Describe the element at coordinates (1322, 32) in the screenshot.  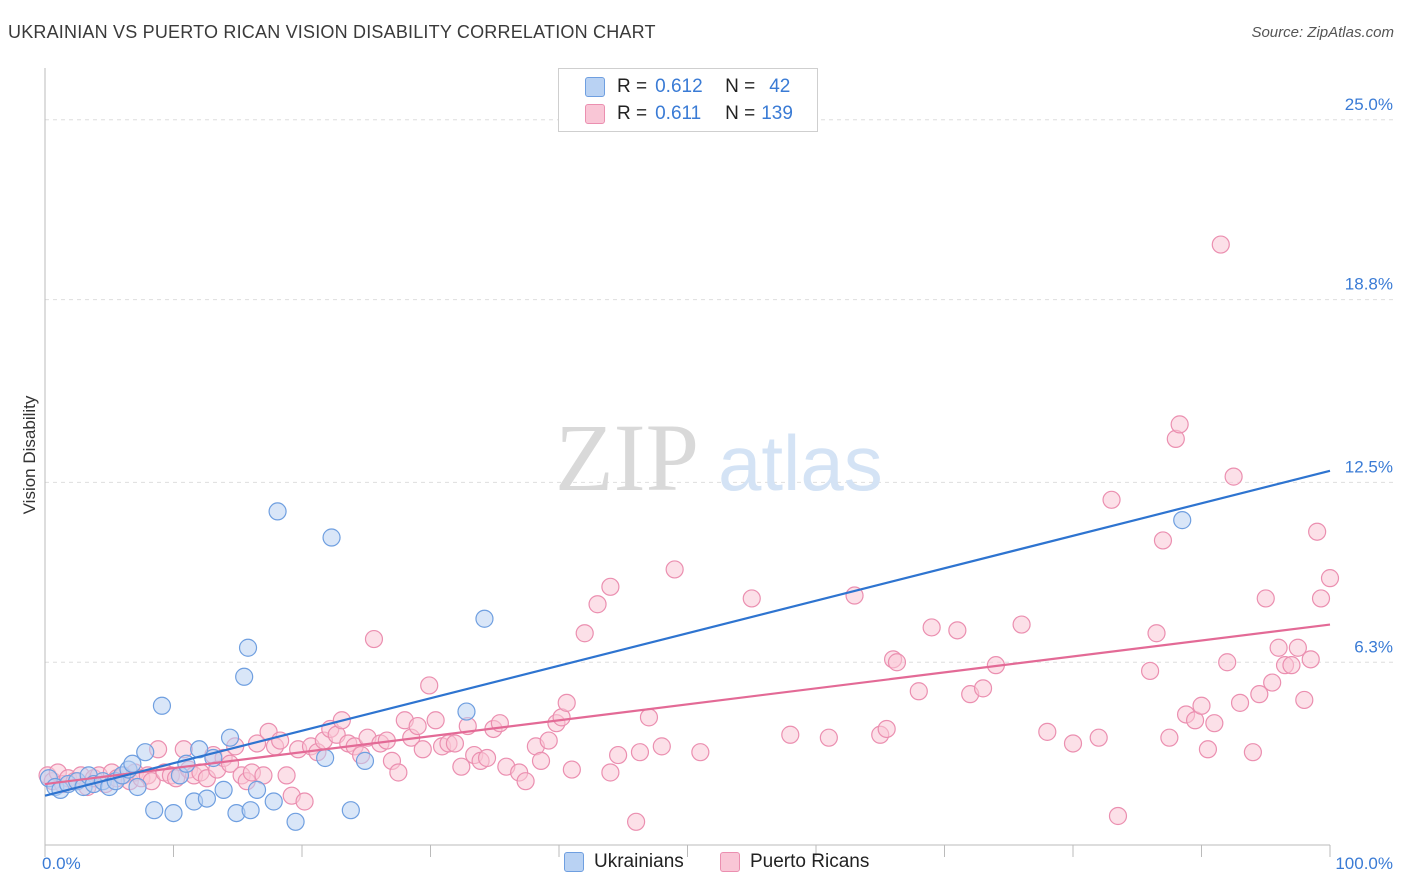
I see `source-label: Source: ZipAtlas.com` at that location.